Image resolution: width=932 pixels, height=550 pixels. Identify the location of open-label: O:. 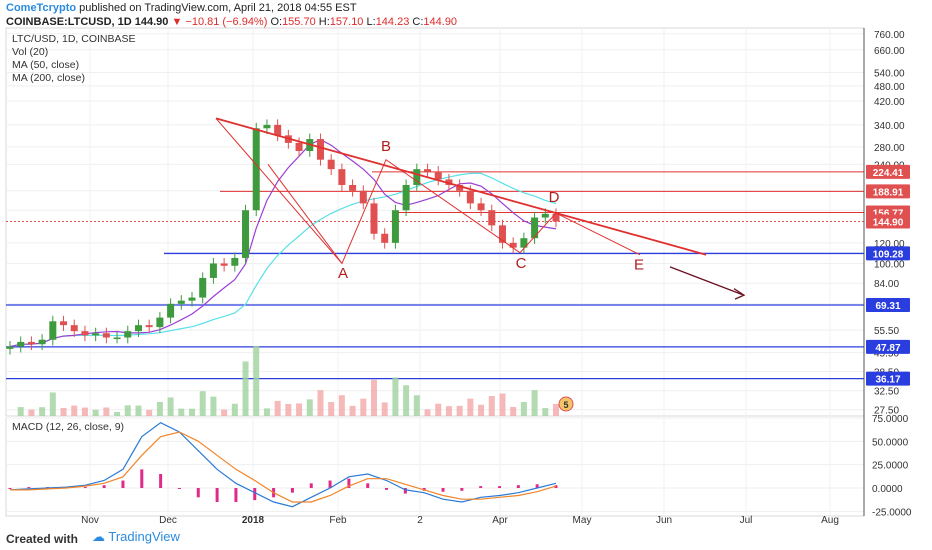
(276, 22).